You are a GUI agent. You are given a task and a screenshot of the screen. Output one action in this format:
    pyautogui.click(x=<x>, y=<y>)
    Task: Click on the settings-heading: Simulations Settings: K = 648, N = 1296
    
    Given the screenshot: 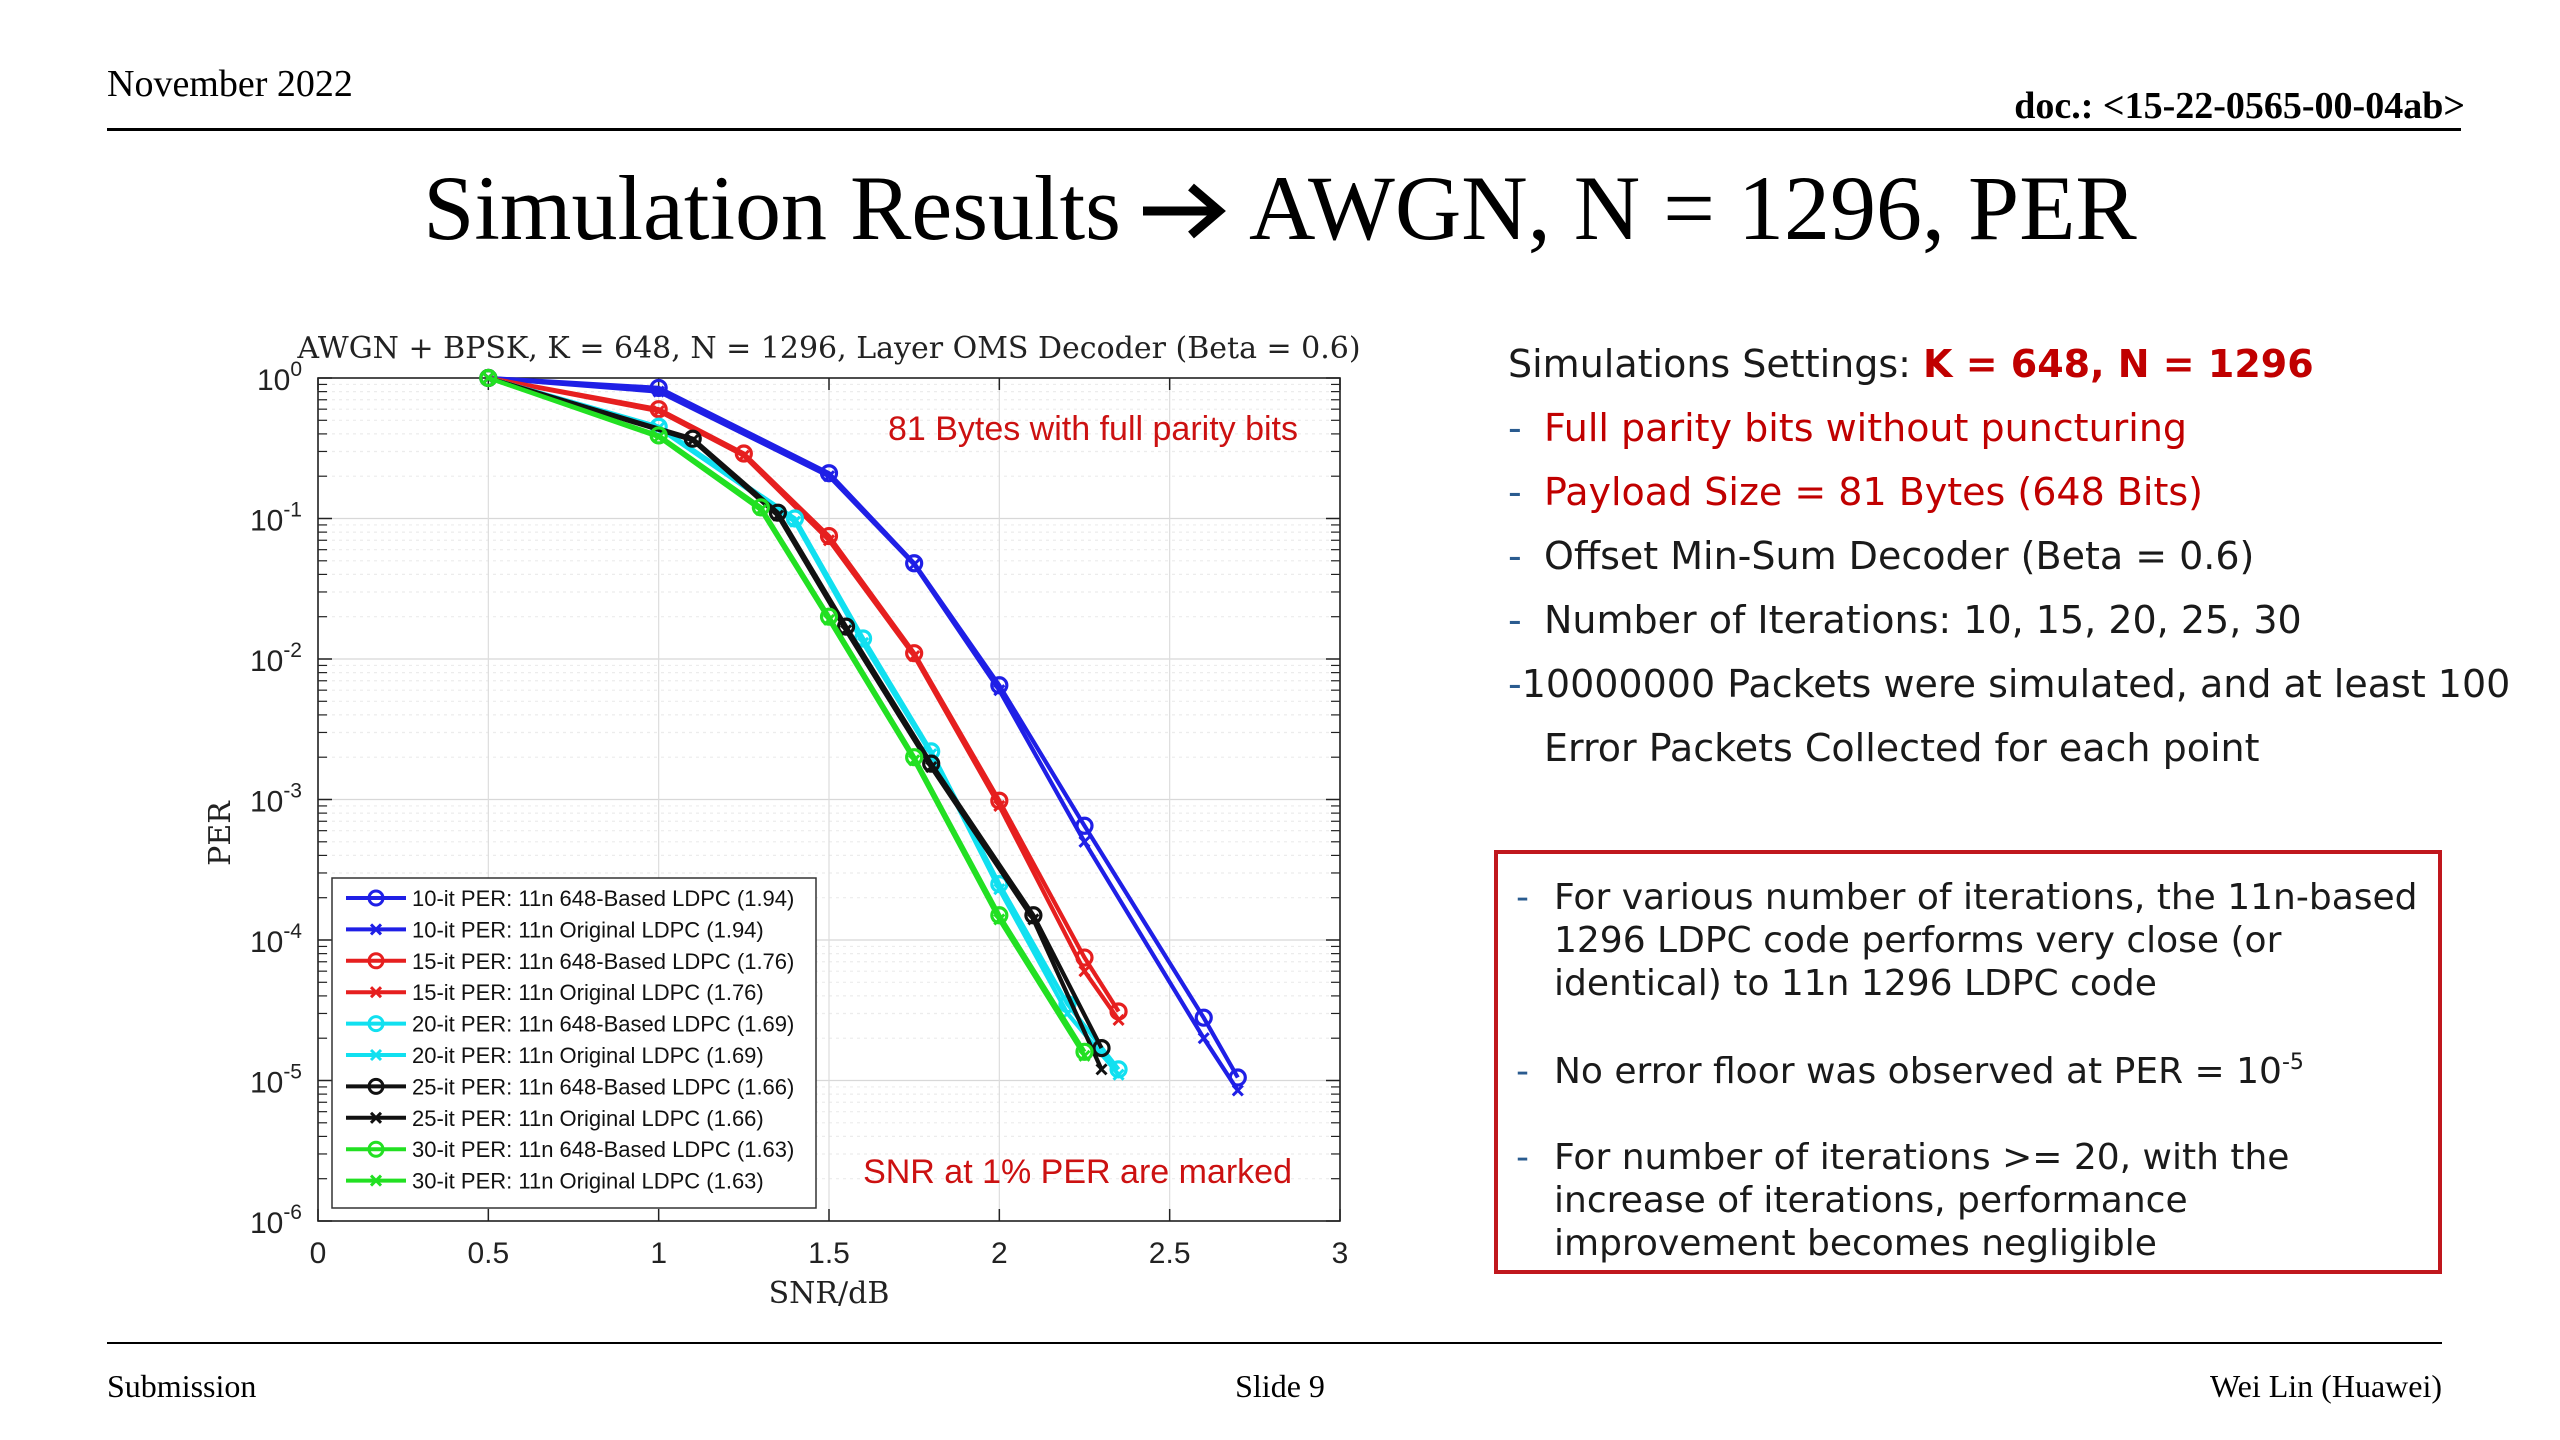 What is the action you would take?
    pyautogui.click(x=2008, y=364)
    